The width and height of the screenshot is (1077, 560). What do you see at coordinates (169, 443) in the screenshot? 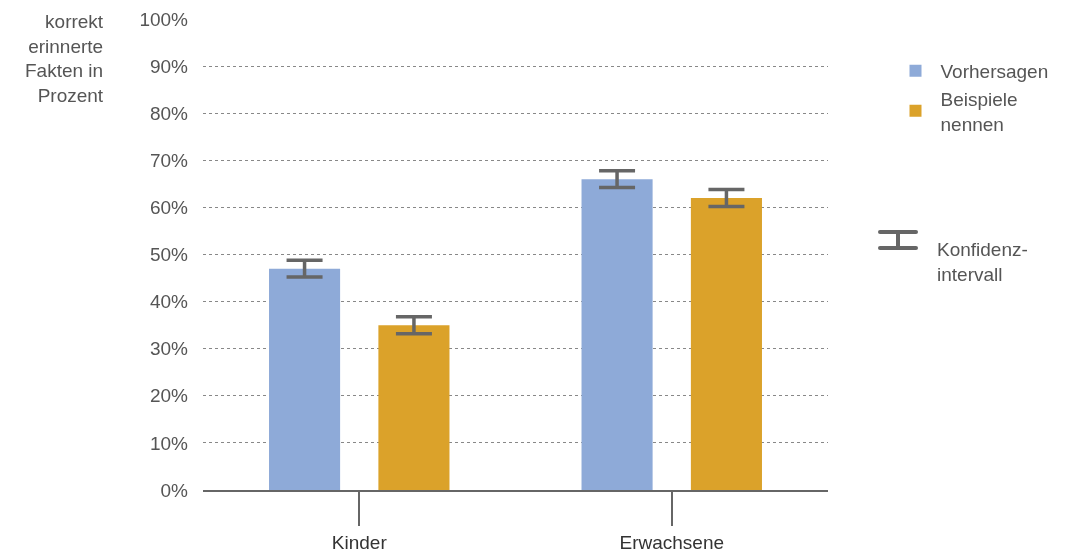
I see `y-tick-label: 10%` at bounding box center [169, 443].